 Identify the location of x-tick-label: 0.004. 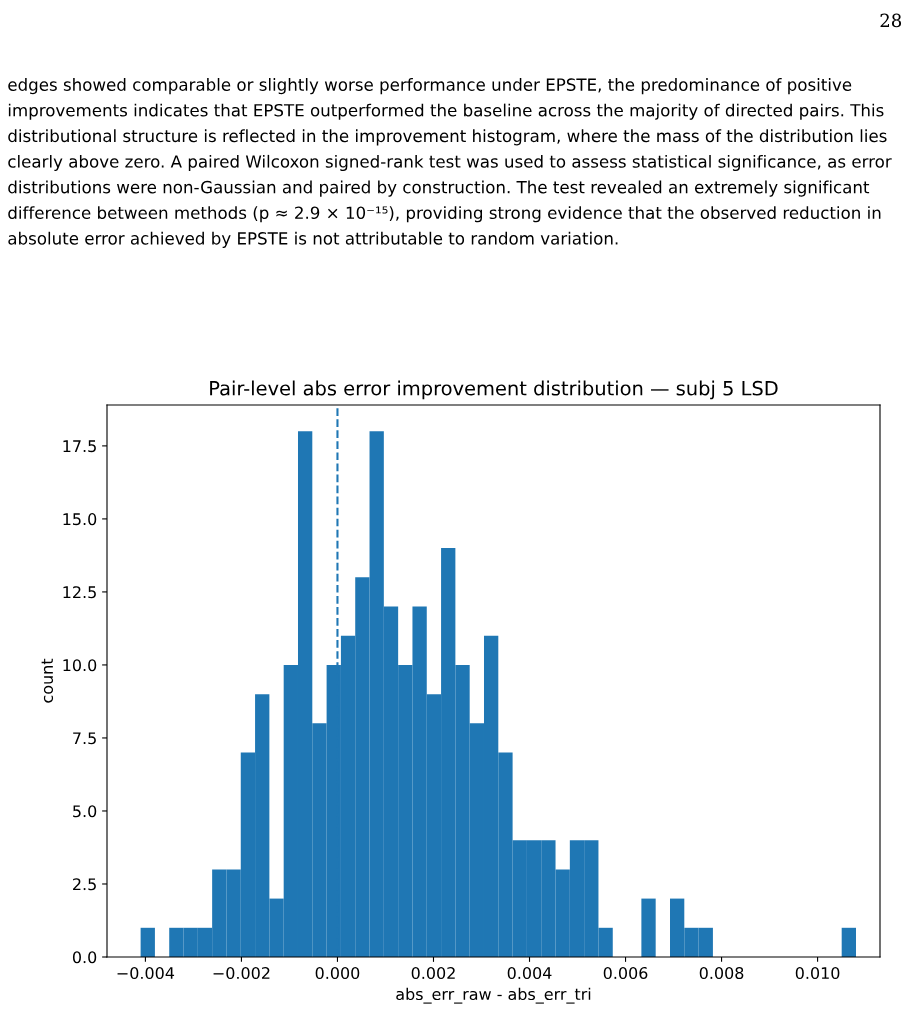
(529, 973).